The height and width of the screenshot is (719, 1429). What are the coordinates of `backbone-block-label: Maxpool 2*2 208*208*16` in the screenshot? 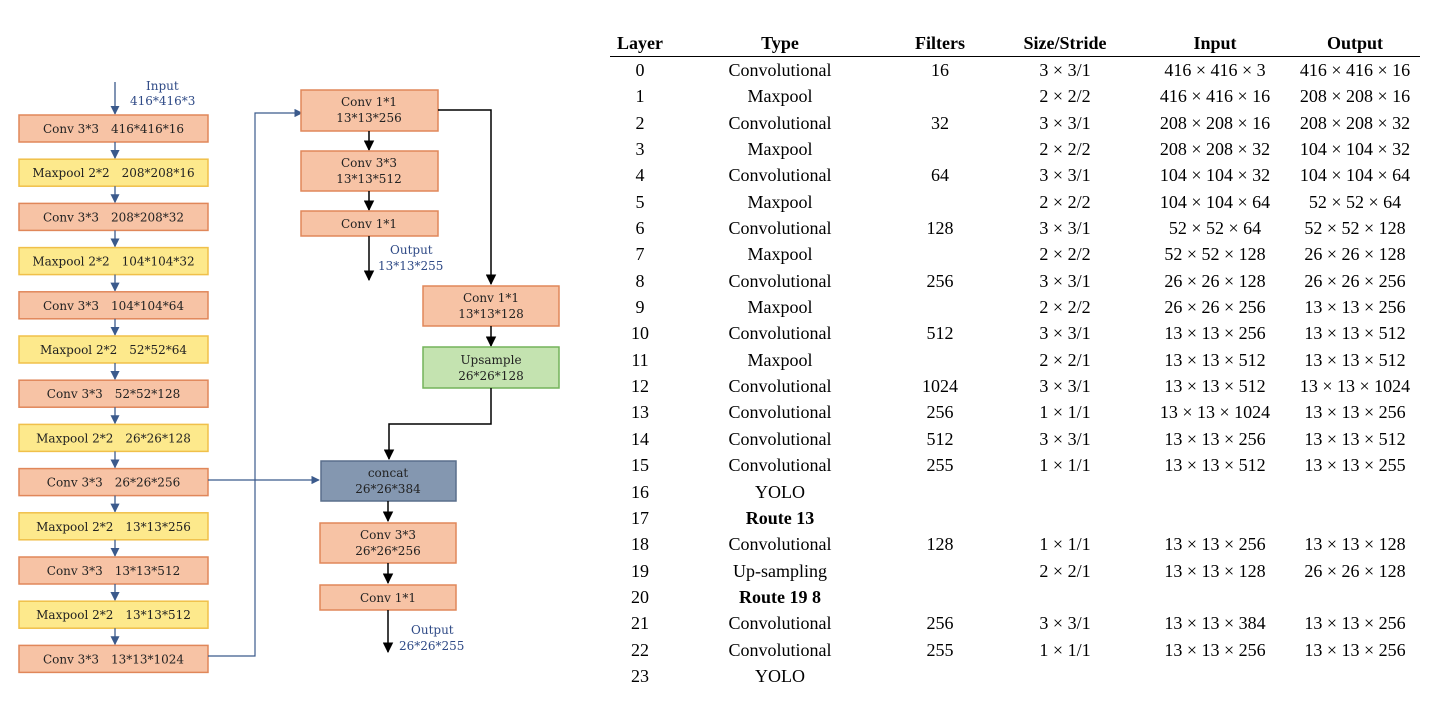 It's located at (113, 173).